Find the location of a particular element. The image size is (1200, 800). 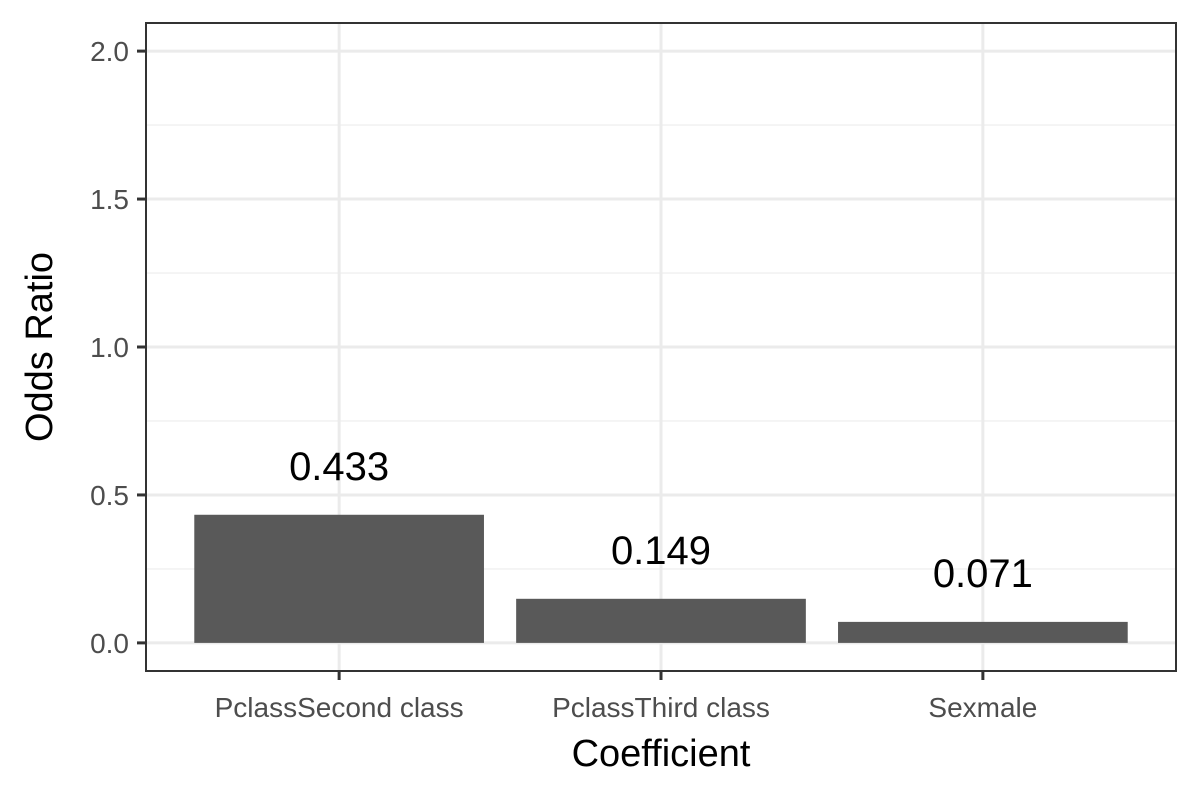

x-tick-label: Sexmale is located at coordinates (982, 707).